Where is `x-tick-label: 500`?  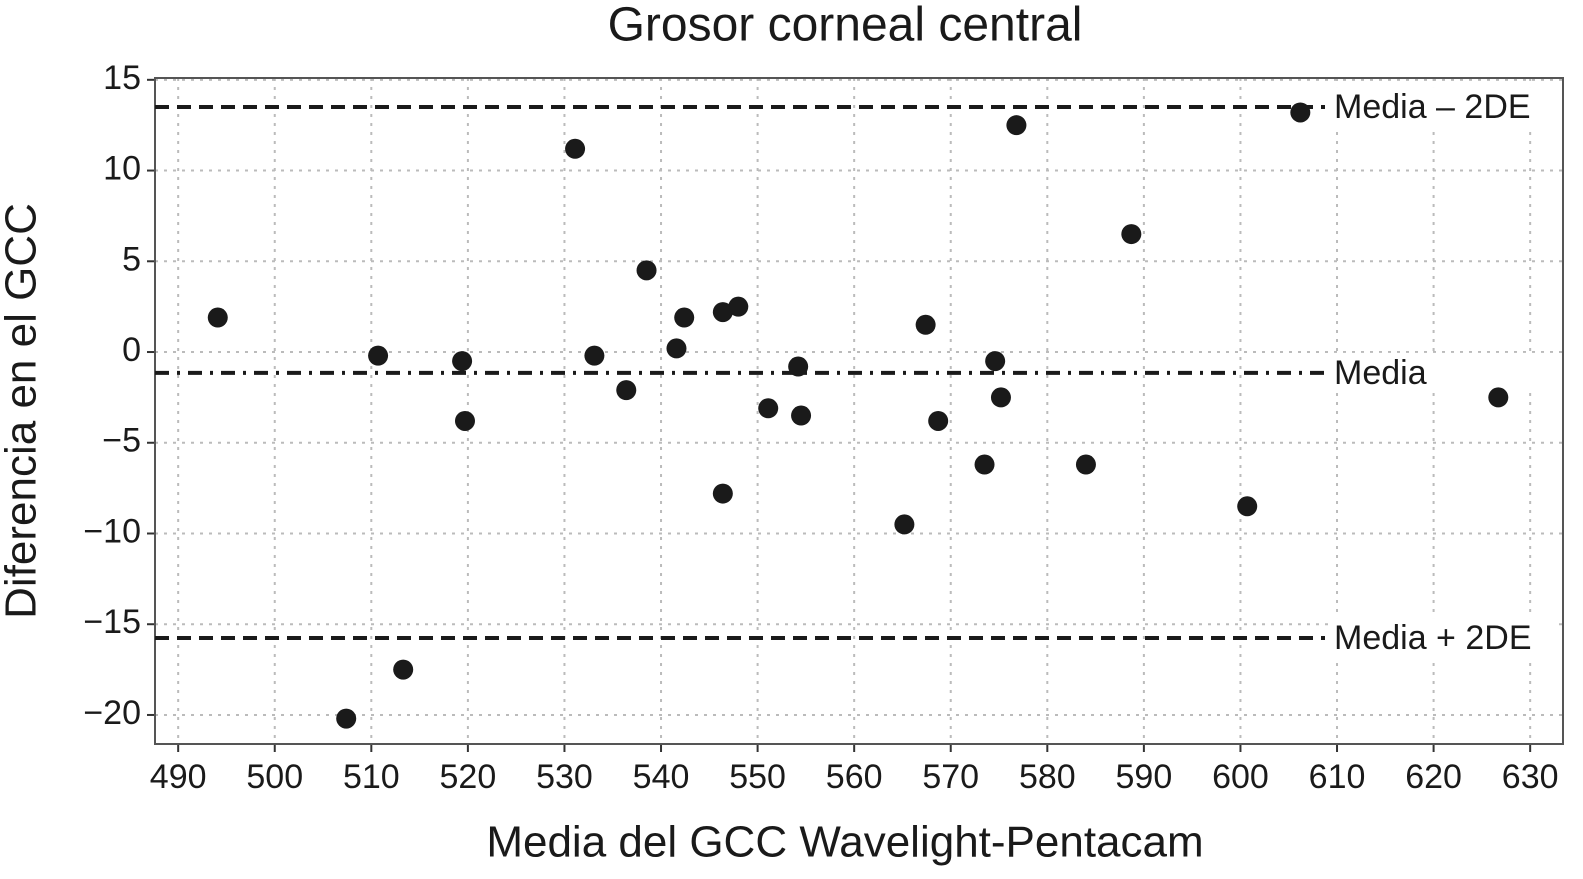
x-tick-label: 500 is located at coordinates (274, 777).